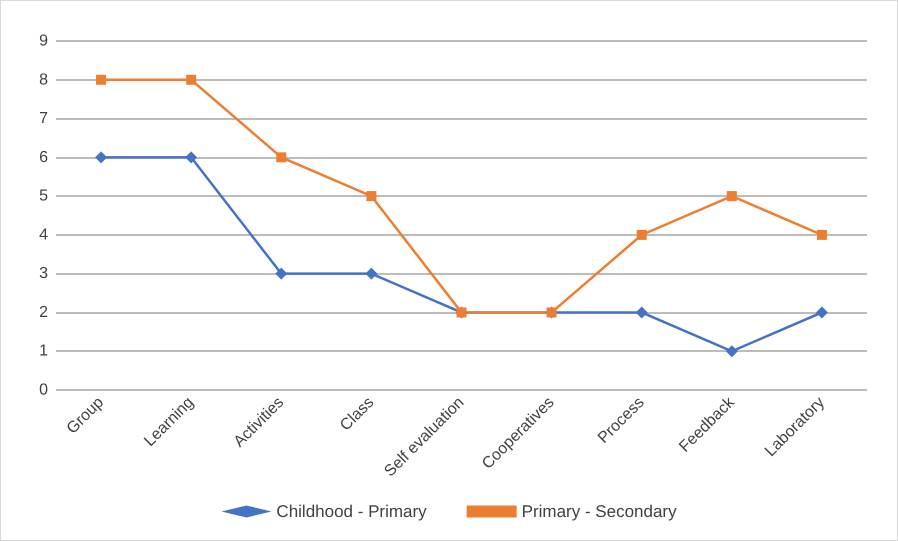  Describe the element at coordinates (43, 235) in the screenshot. I see `y-tick-label: 4` at that location.